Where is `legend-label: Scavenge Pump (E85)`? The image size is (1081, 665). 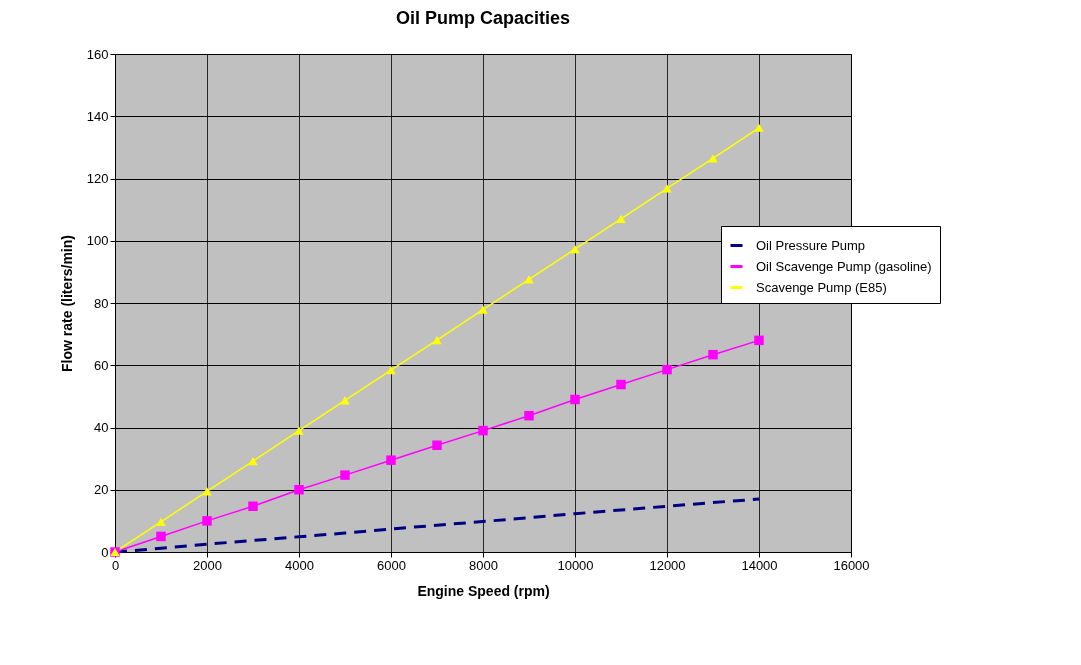 legend-label: Scavenge Pump (E85) is located at coordinates (821, 287).